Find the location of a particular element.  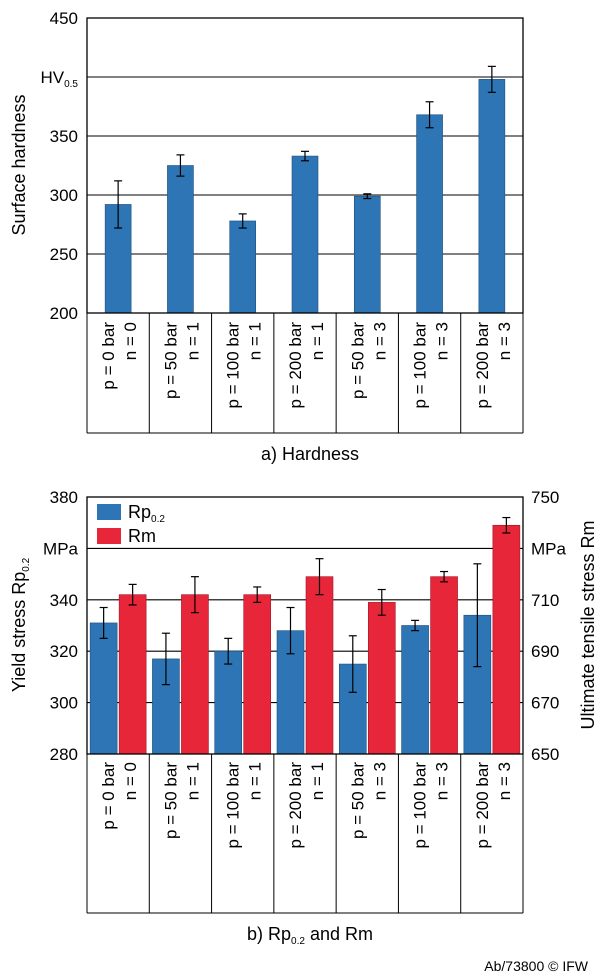

legend-label-rp-main: Rp is located at coordinates (139, 512).